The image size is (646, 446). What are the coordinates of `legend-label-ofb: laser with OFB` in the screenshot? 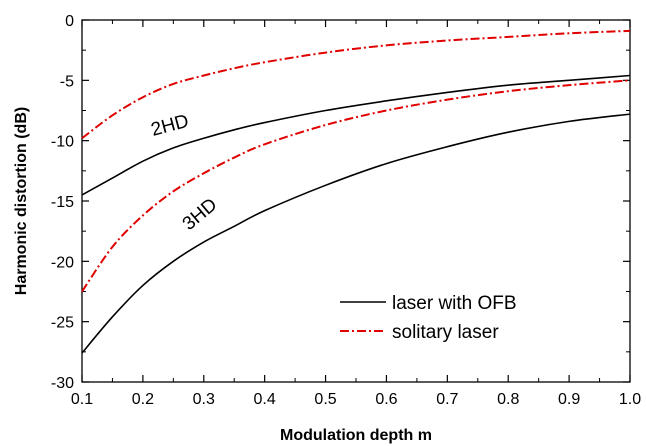 It's located at (454, 303).